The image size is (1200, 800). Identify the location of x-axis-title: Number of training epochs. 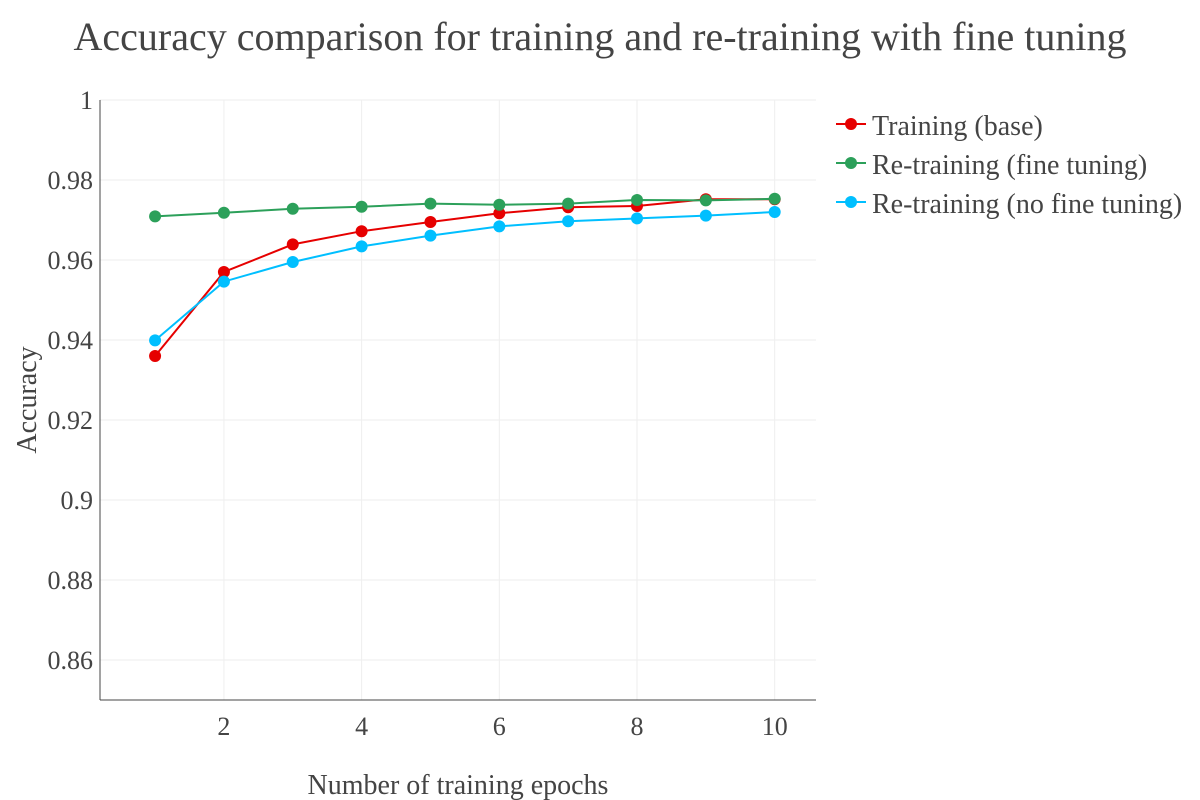
(458, 785).